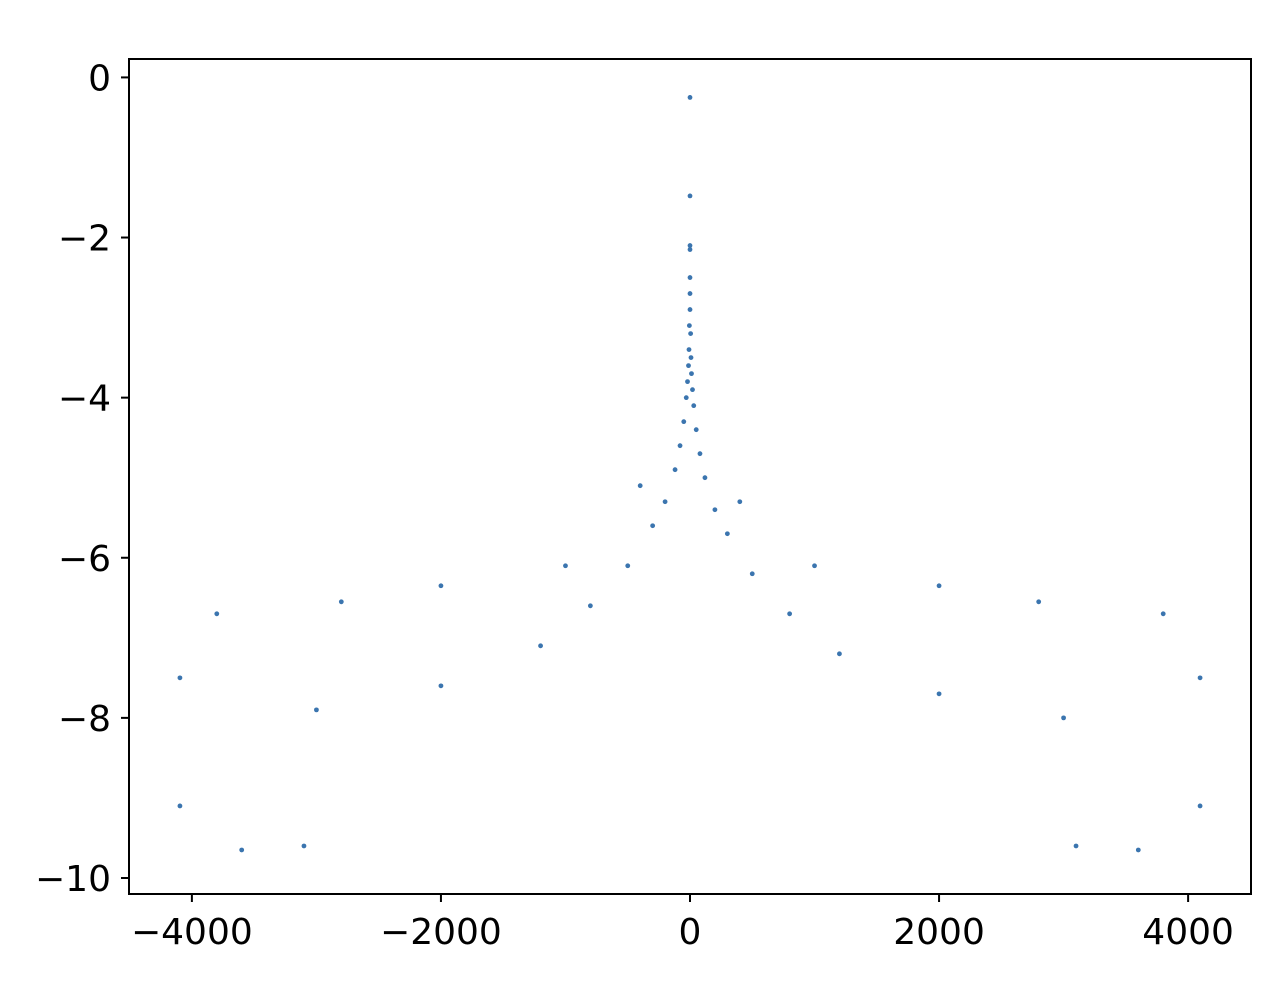  What do you see at coordinates (939, 932) in the screenshot?
I see `x-tick-label: 2000` at bounding box center [939, 932].